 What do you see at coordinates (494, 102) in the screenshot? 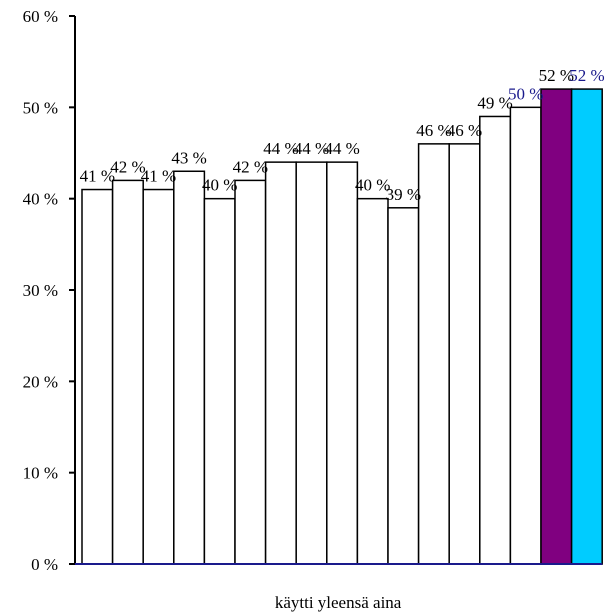
I see `bar-value-label: 49 %` at bounding box center [494, 102].